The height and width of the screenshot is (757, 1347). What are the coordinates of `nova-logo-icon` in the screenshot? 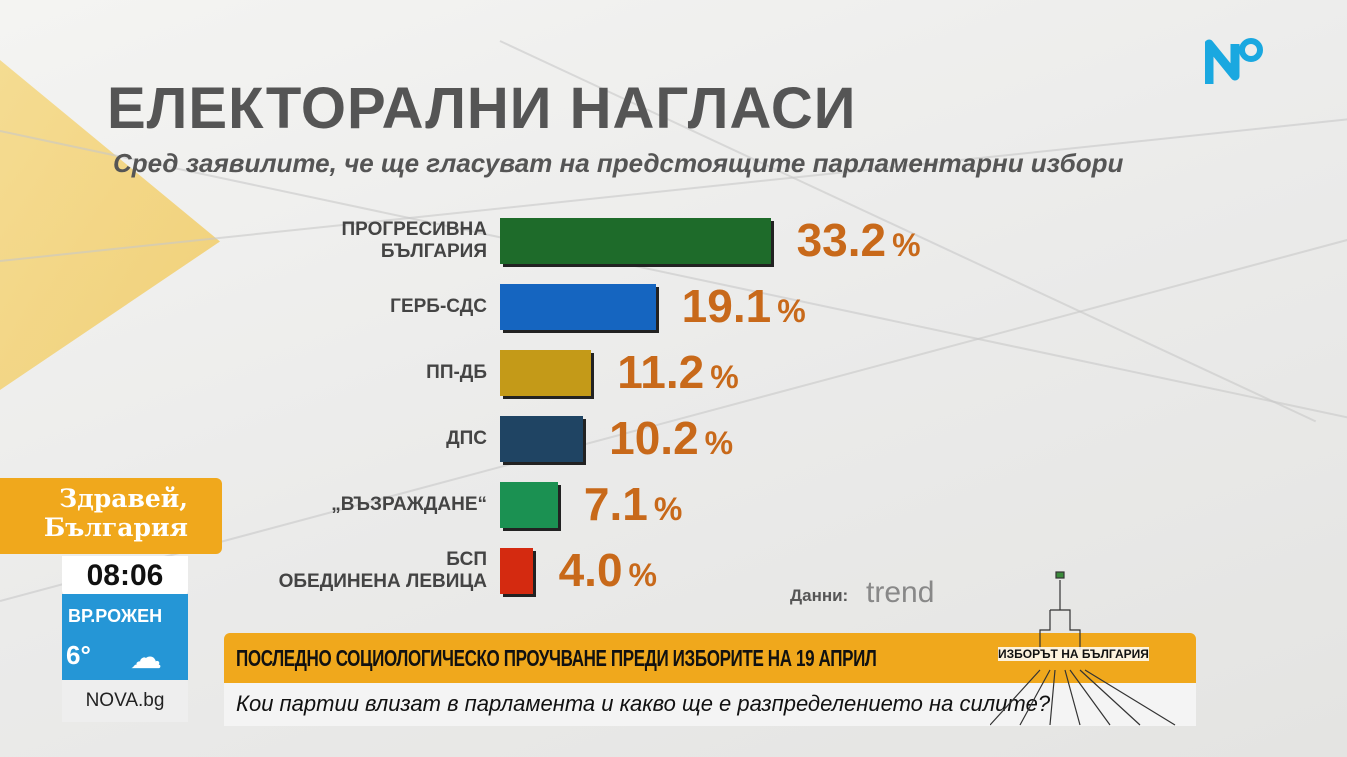 It's located at (1234, 61).